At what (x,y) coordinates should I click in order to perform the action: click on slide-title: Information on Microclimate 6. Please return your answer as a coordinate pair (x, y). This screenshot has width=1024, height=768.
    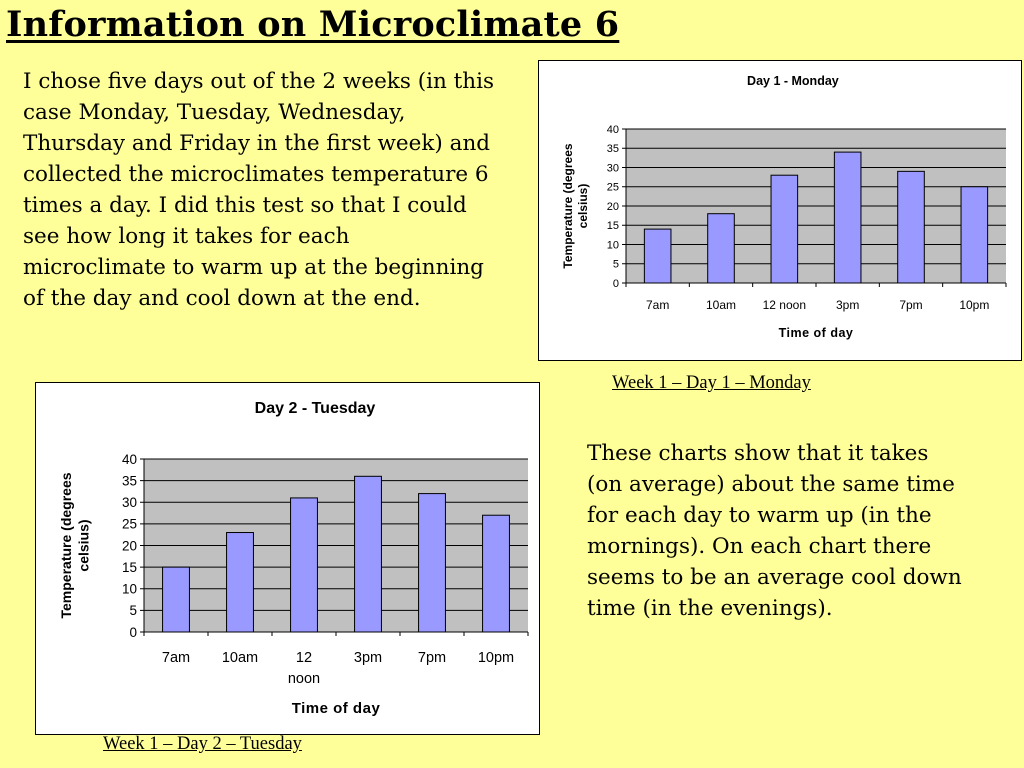
    Looking at the image, I should click on (313, 24).